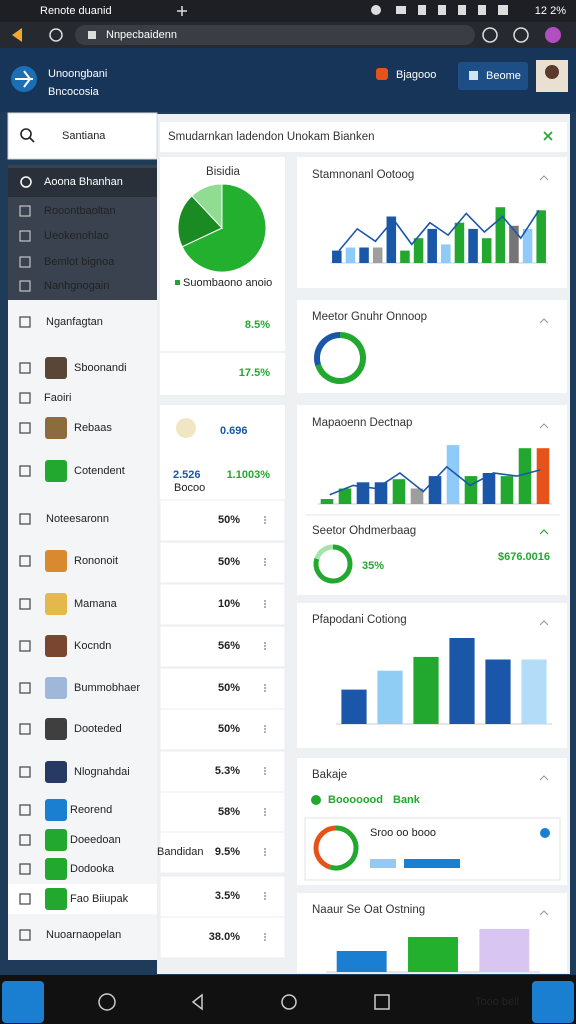  What do you see at coordinates (544, 545) in the screenshot?
I see `collapse-icons` at bounding box center [544, 545].